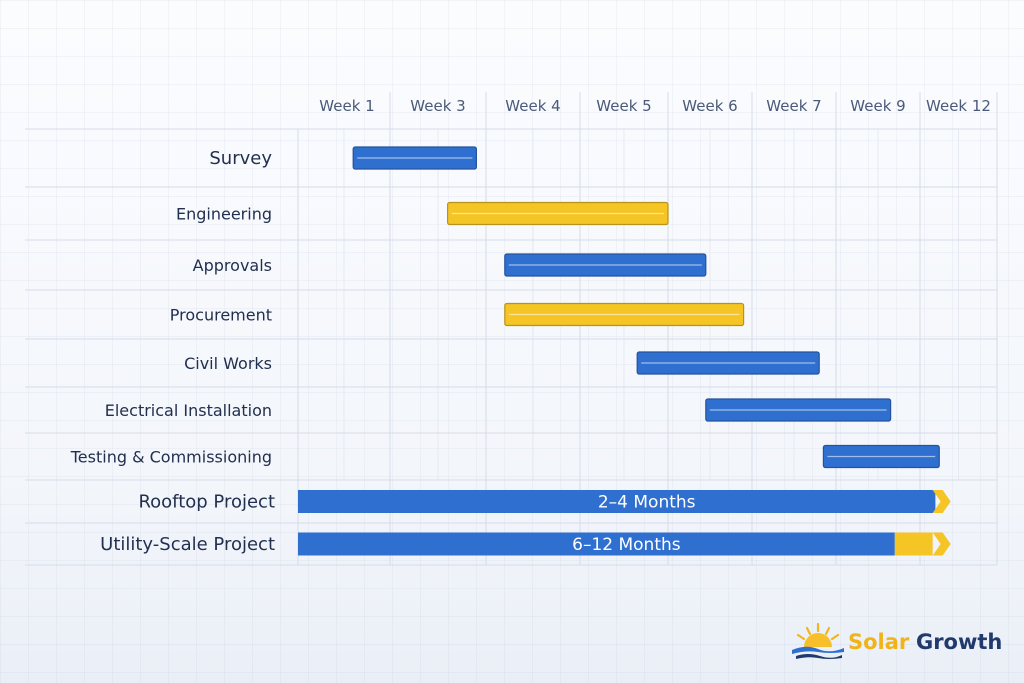  What do you see at coordinates (793, 106) in the screenshot?
I see `week-header-label: Week 7` at bounding box center [793, 106].